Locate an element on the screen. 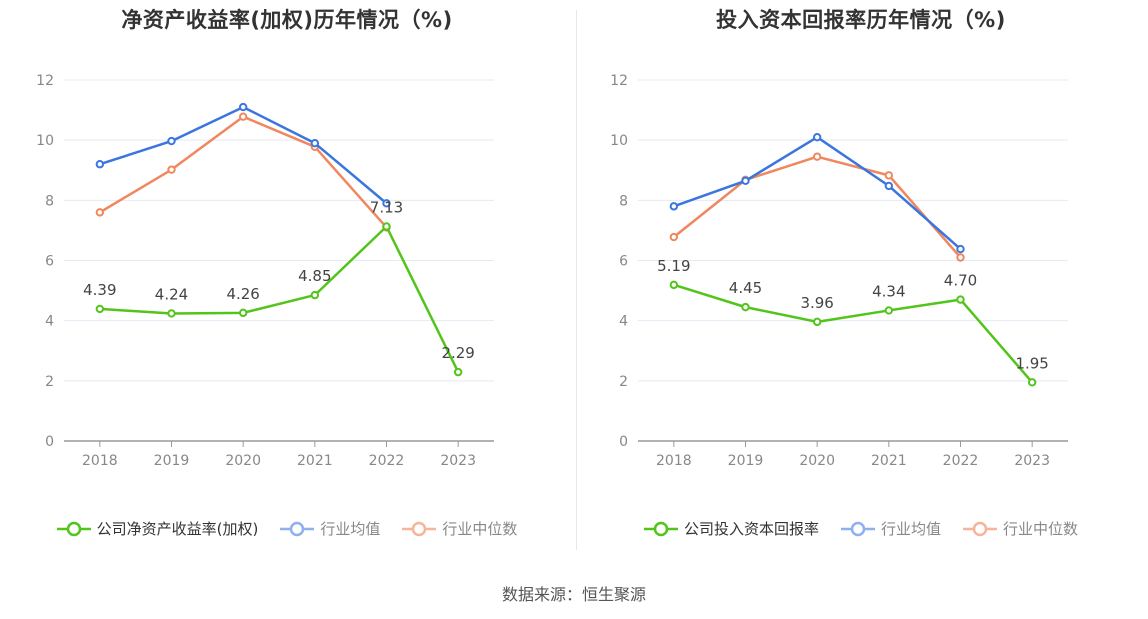 The height and width of the screenshot is (619, 1148). legend-item-company: 公司净资产收益率(加权) is located at coordinates (157, 528).